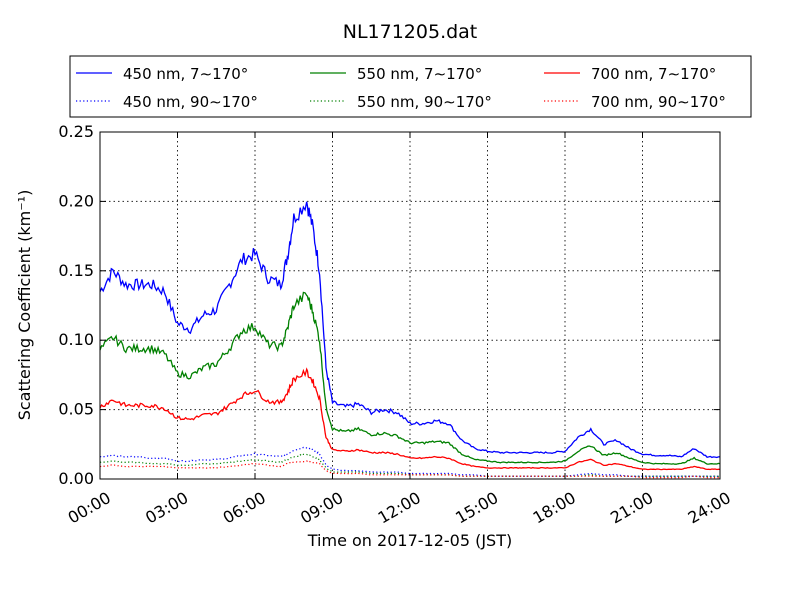 The height and width of the screenshot is (600, 800). What do you see at coordinates (321, 508) in the screenshot?
I see `x-tick-label: 09:00` at bounding box center [321, 508].